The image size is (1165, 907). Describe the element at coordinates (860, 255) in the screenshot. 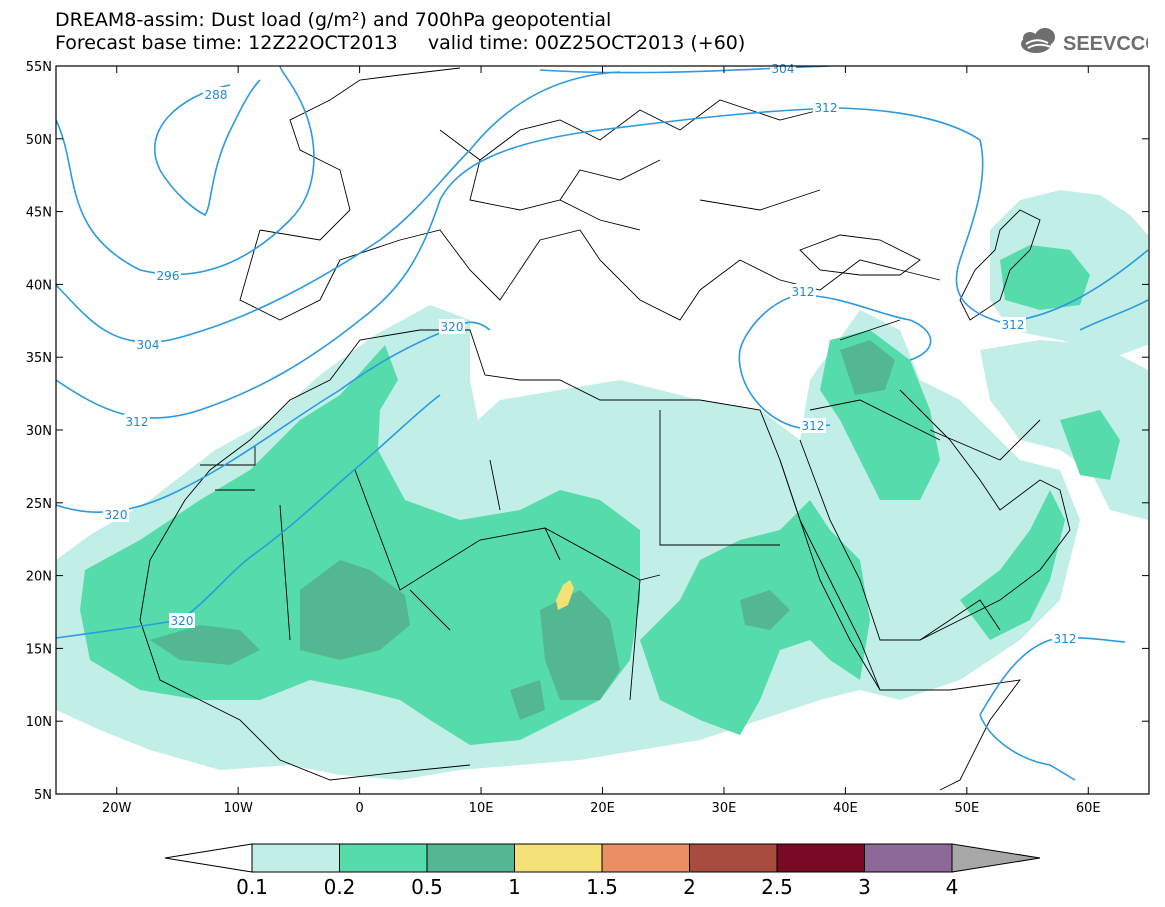

I see `coast-black-sea` at that location.